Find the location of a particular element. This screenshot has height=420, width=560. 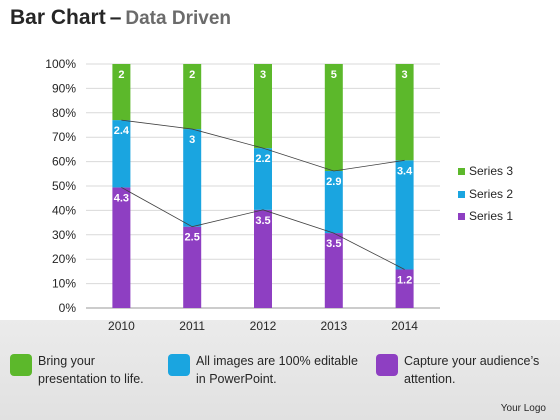

x-tick-label: 2013 is located at coordinates (333, 324).